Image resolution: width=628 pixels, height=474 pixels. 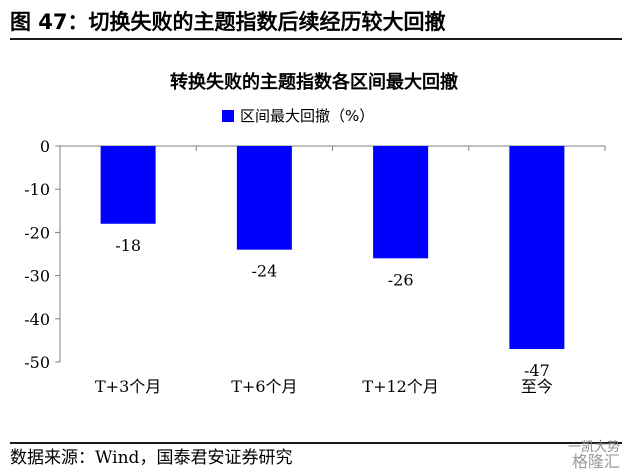 What do you see at coordinates (37, 189) in the screenshot?
I see `y-tick-label: -10` at bounding box center [37, 189].